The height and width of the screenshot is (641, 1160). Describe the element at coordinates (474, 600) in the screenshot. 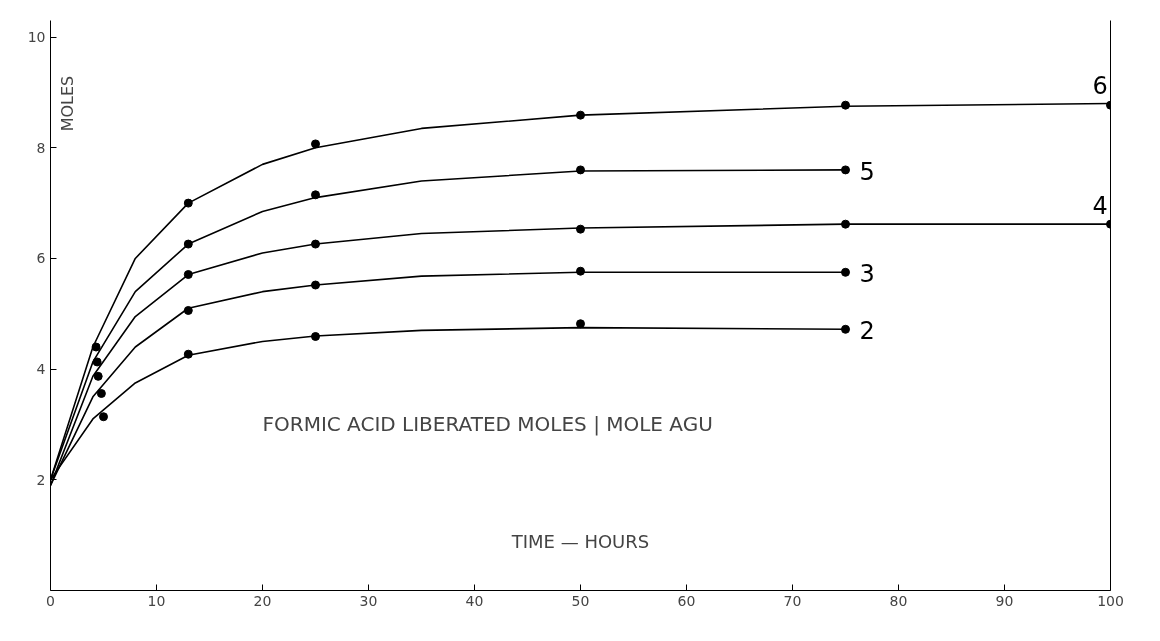

I see `x-tick-label: 40` at that location.